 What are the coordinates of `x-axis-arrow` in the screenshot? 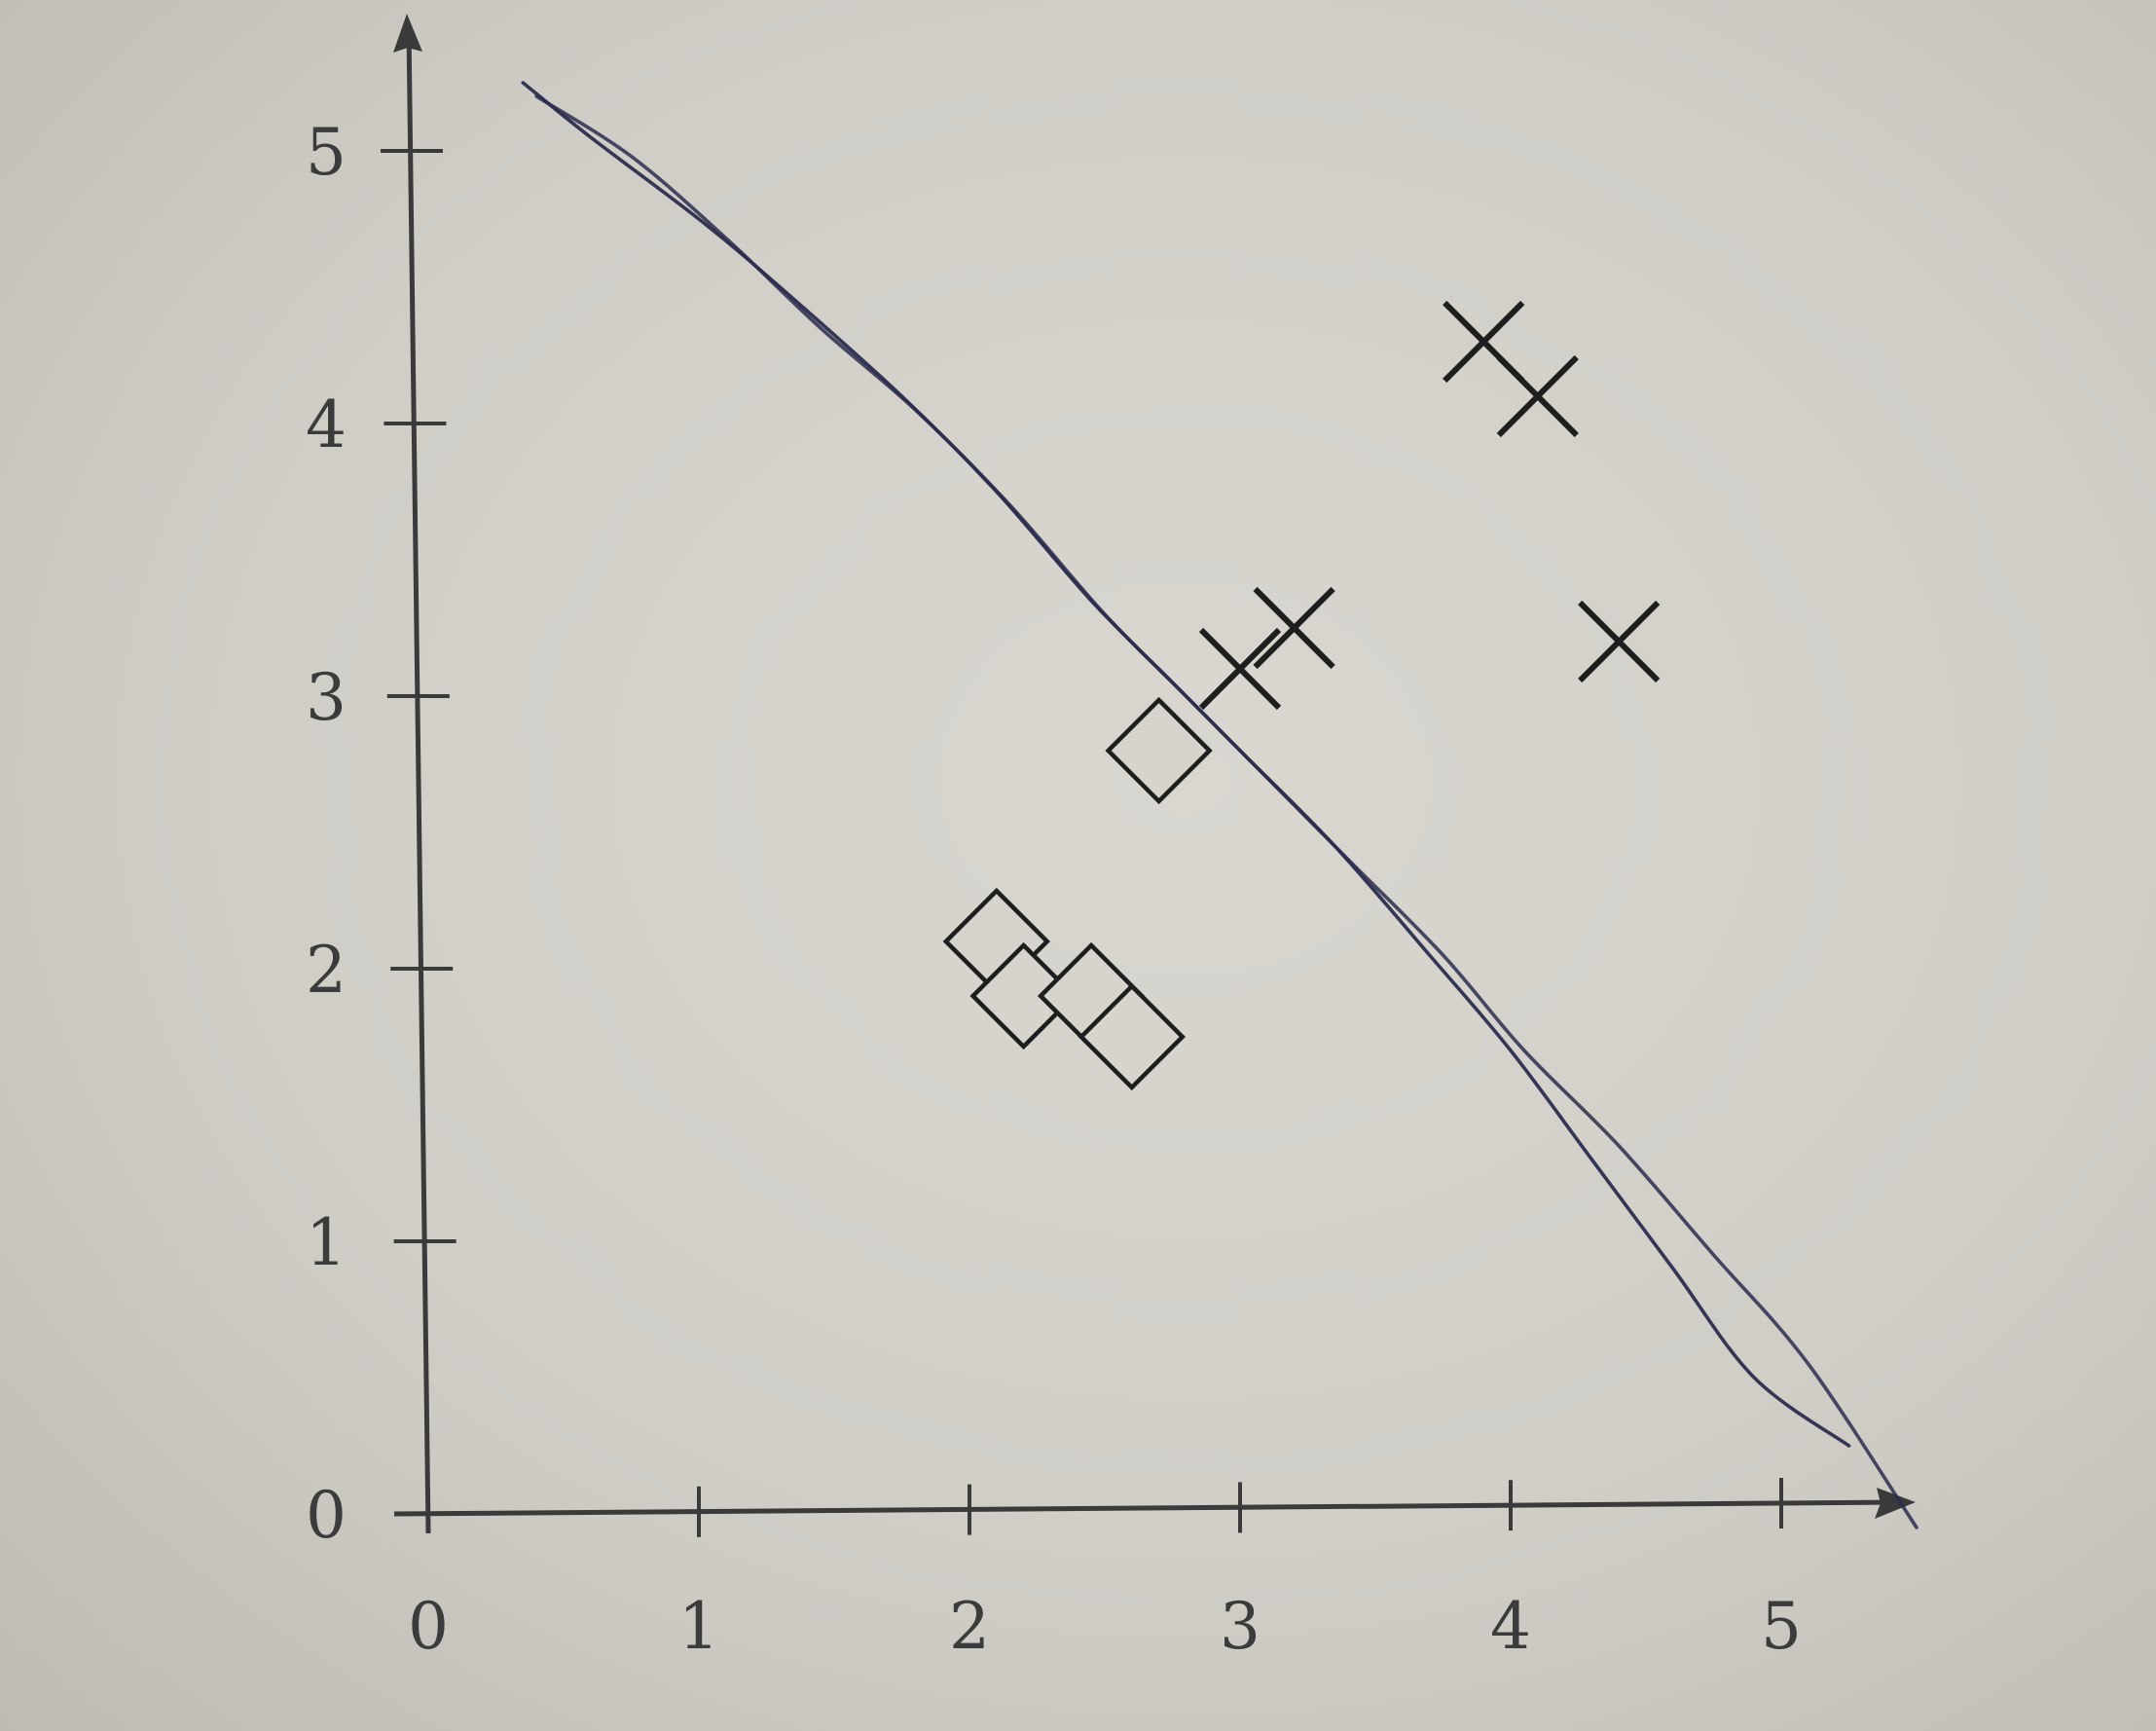 It's located at (1895, 1503).